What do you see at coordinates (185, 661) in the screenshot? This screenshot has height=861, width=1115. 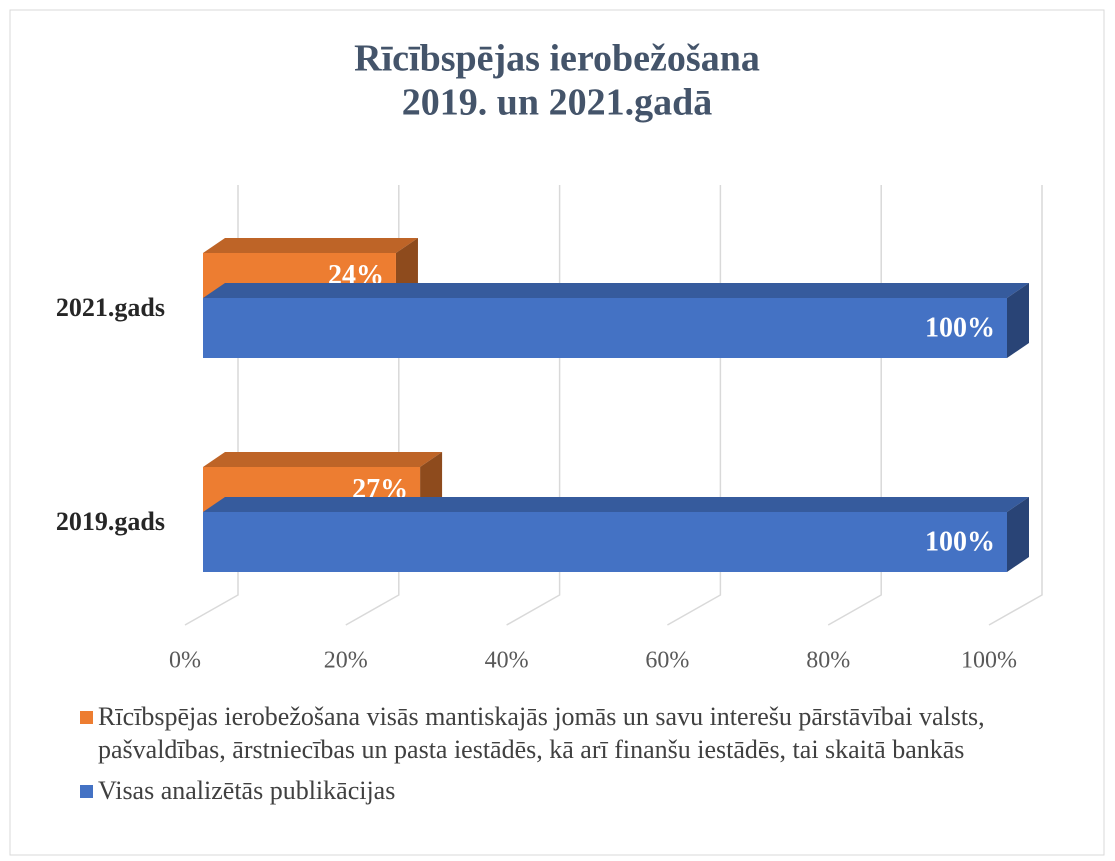 I see `x-tick-label: 0%` at bounding box center [185, 661].